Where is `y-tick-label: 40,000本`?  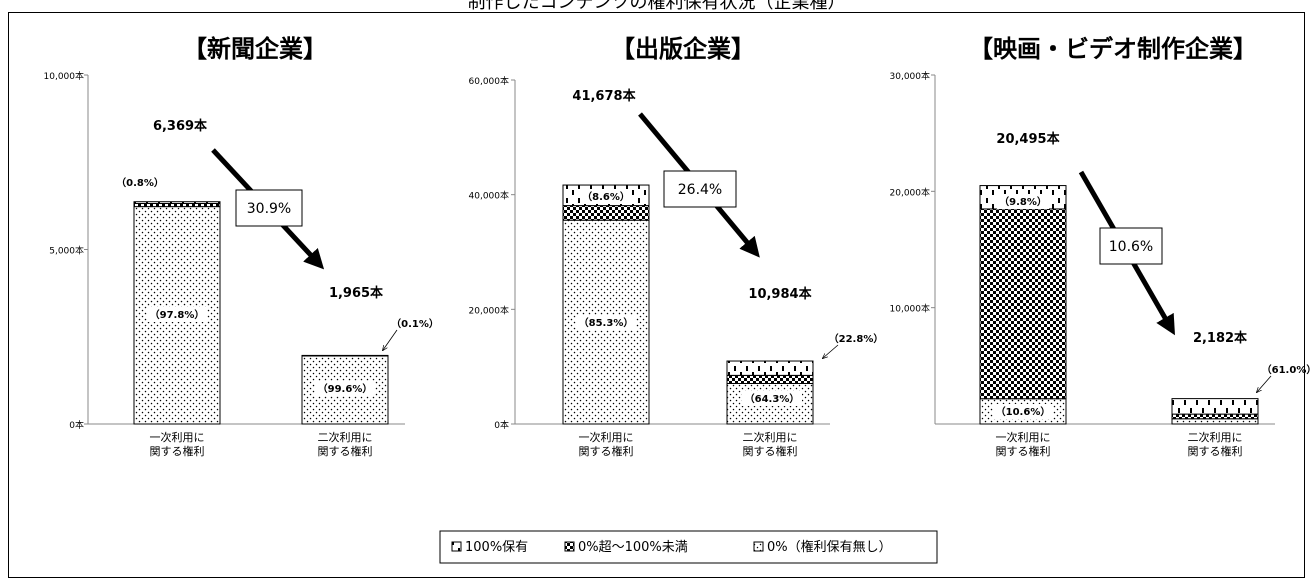
y-tick-label: 40,000本 is located at coordinates (489, 196).